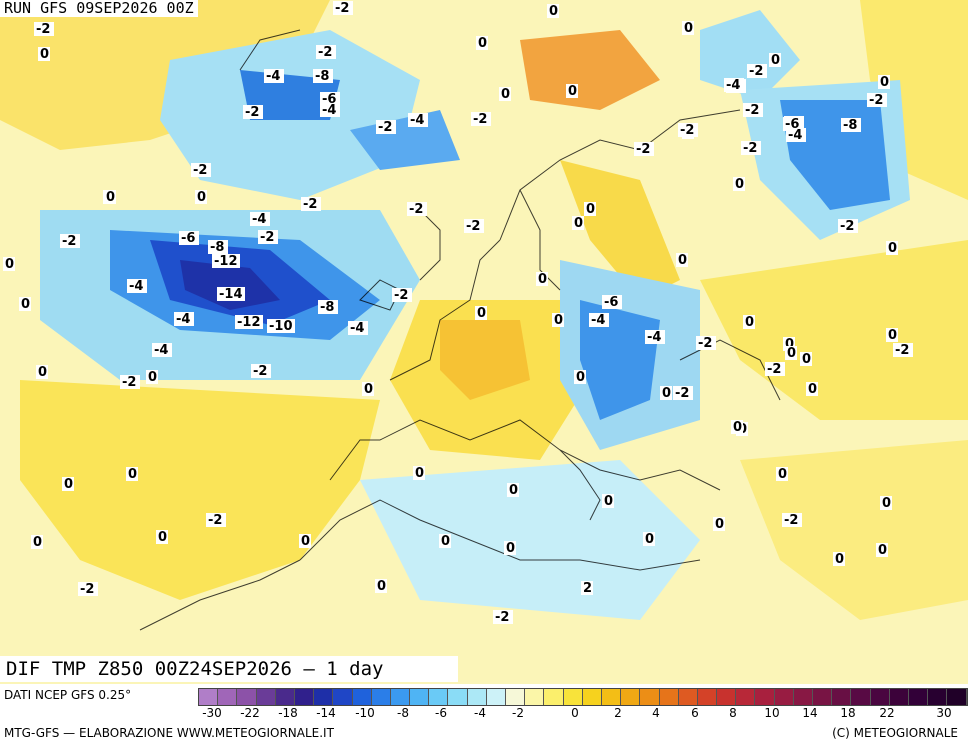 The width and height of the screenshot is (968, 745). What do you see at coordinates (575, 713) in the screenshot?
I see `color-scale-tick: 0` at bounding box center [575, 713].